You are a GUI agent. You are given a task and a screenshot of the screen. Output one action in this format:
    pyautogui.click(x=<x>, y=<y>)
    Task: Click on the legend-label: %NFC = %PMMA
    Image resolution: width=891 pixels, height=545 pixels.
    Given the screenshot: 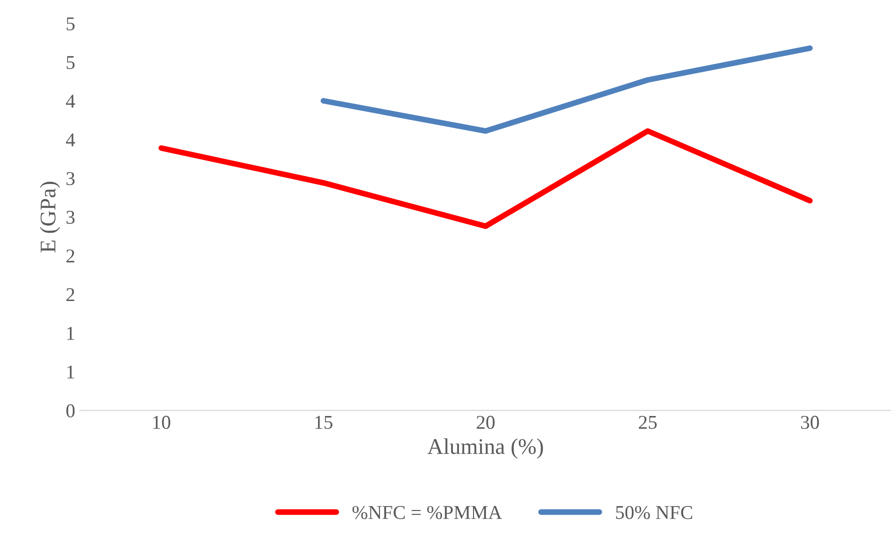 What is the action you would take?
    pyautogui.click(x=427, y=513)
    